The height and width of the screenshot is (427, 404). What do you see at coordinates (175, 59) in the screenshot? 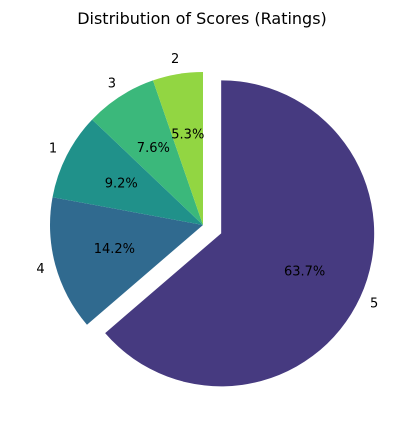
I see `slice-label-2: 2` at bounding box center [175, 59].